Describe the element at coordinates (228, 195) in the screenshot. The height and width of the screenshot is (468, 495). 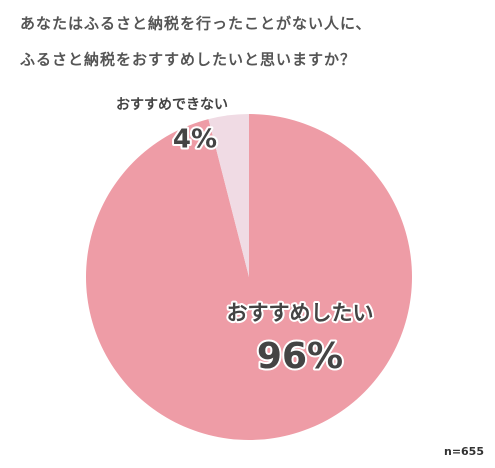
I see `pie-slice` at that location.